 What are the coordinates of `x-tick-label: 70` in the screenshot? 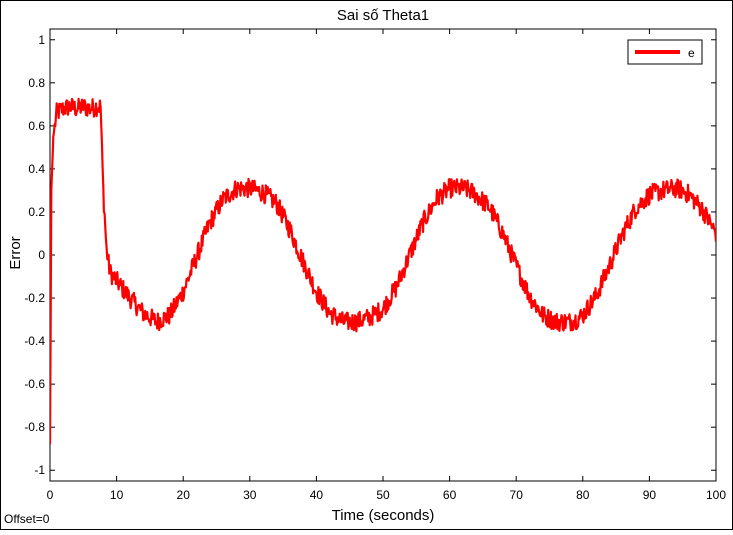 It's located at (517, 495).